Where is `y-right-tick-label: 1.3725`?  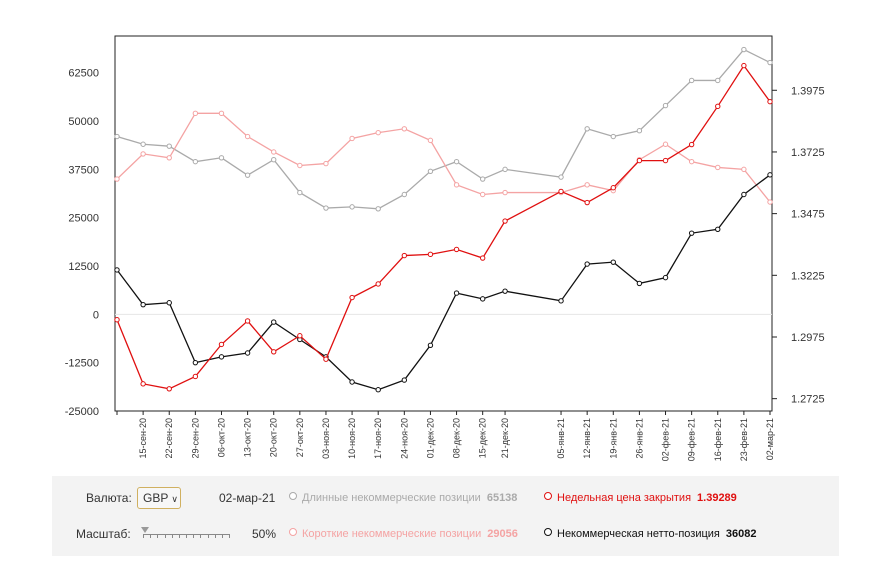
y-right-tick-label: 1.3725 is located at coordinates (808, 153).